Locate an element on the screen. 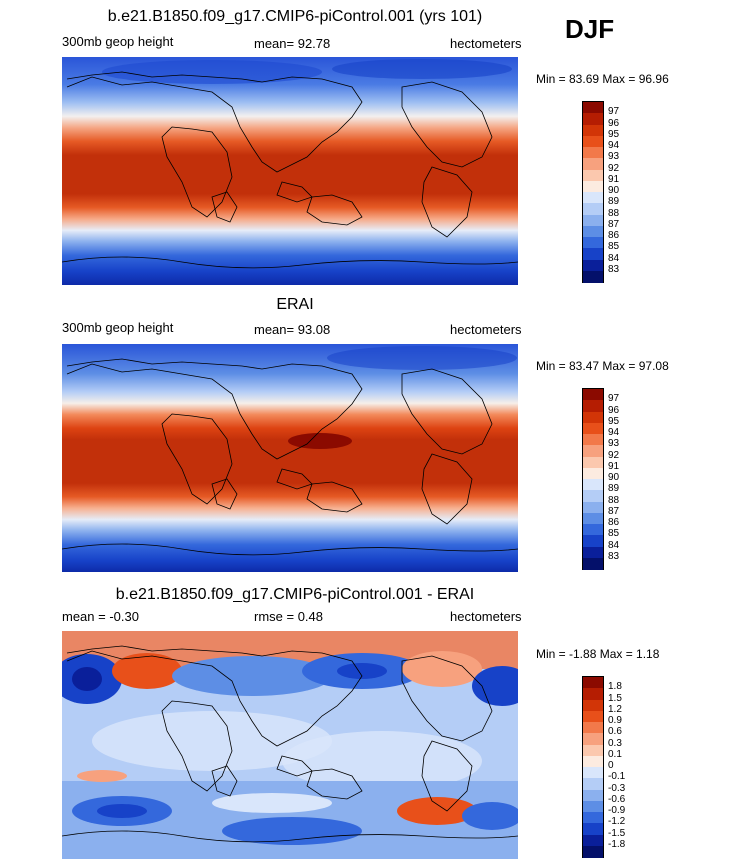  panel-2-minmax: Min = 83.47 Max = 97.08 is located at coordinates (602, 366).